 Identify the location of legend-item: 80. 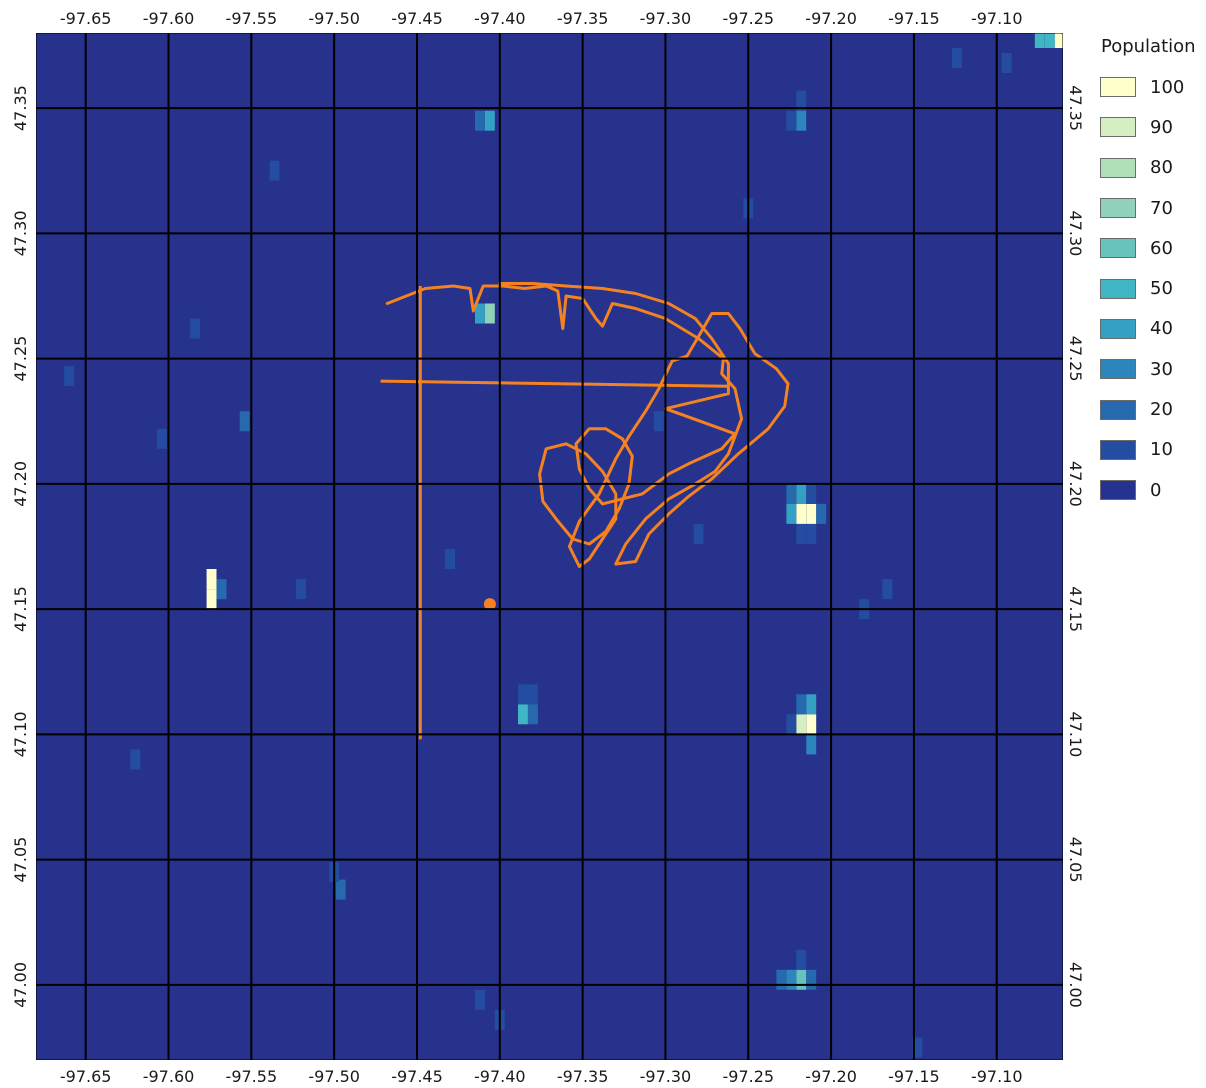
(1150, 168).